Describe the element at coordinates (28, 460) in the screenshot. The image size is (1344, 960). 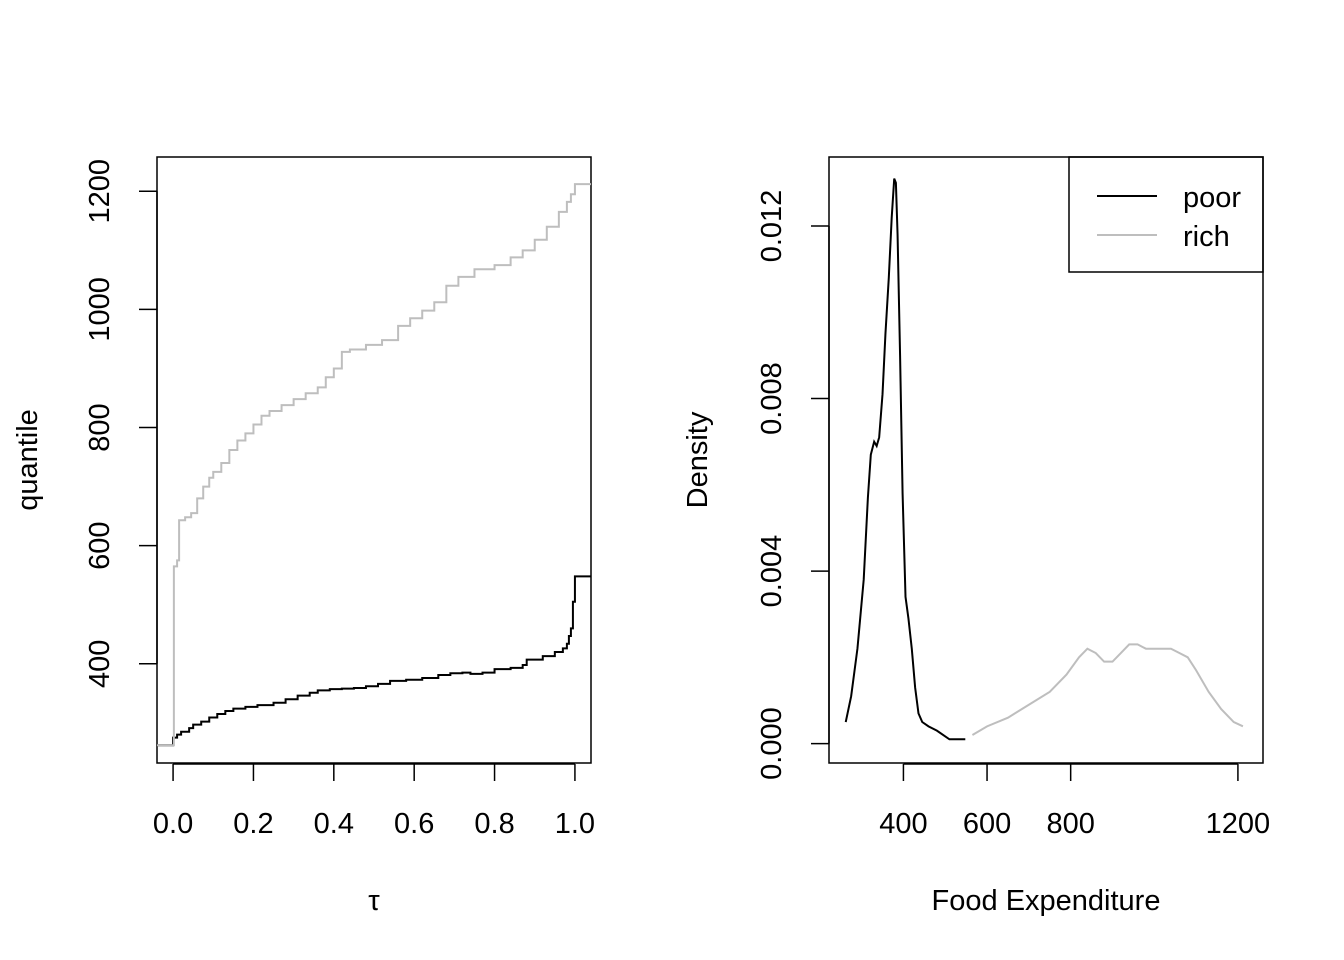
I see `left-y-axis-label: quantile` at that location.